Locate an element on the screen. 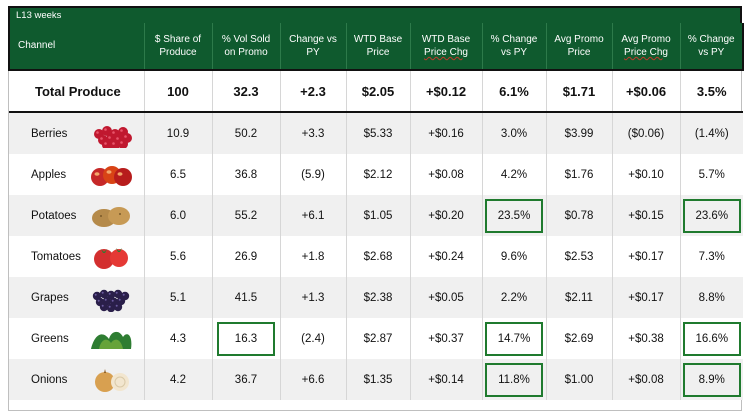 Image resolution: width=750 pixels, height=415 pixels. cell-value: 36.8 is located at coordinates (246, 174).